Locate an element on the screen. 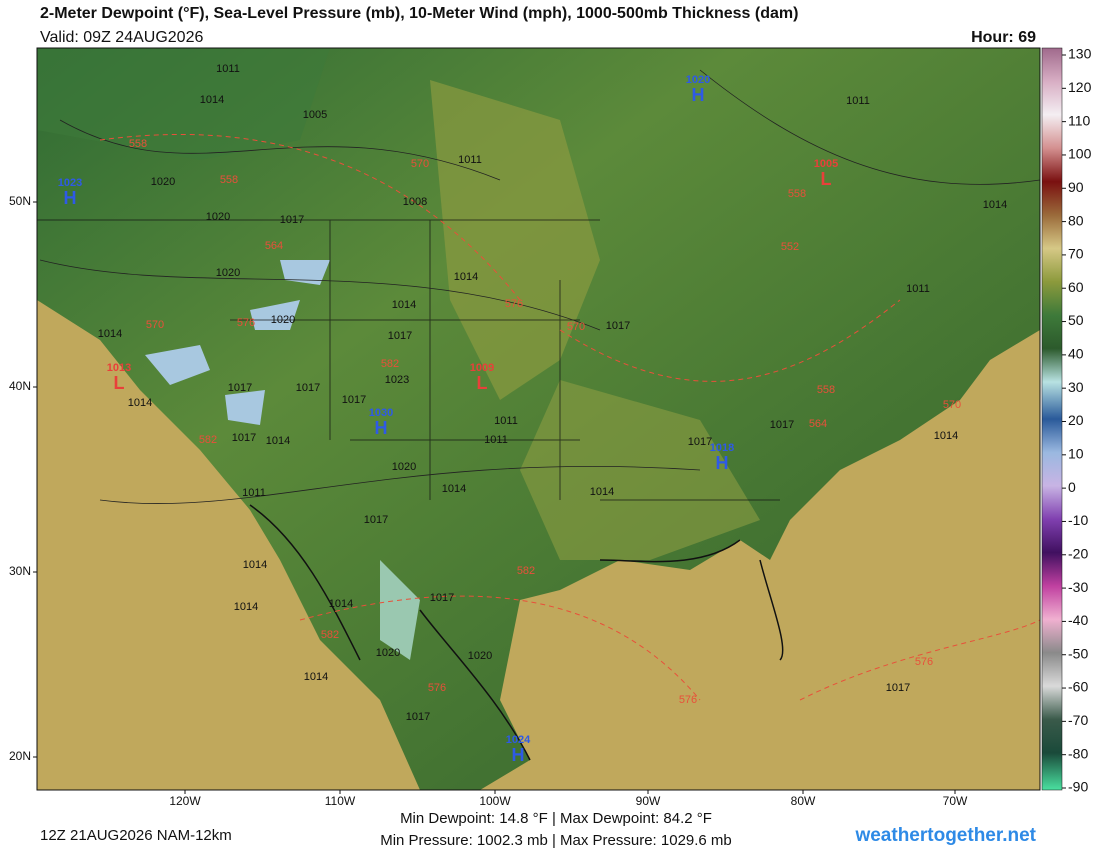 This screenshot has height=855, width=1100. pressure-center-value: 1009 is located at coordinates (482, 368).